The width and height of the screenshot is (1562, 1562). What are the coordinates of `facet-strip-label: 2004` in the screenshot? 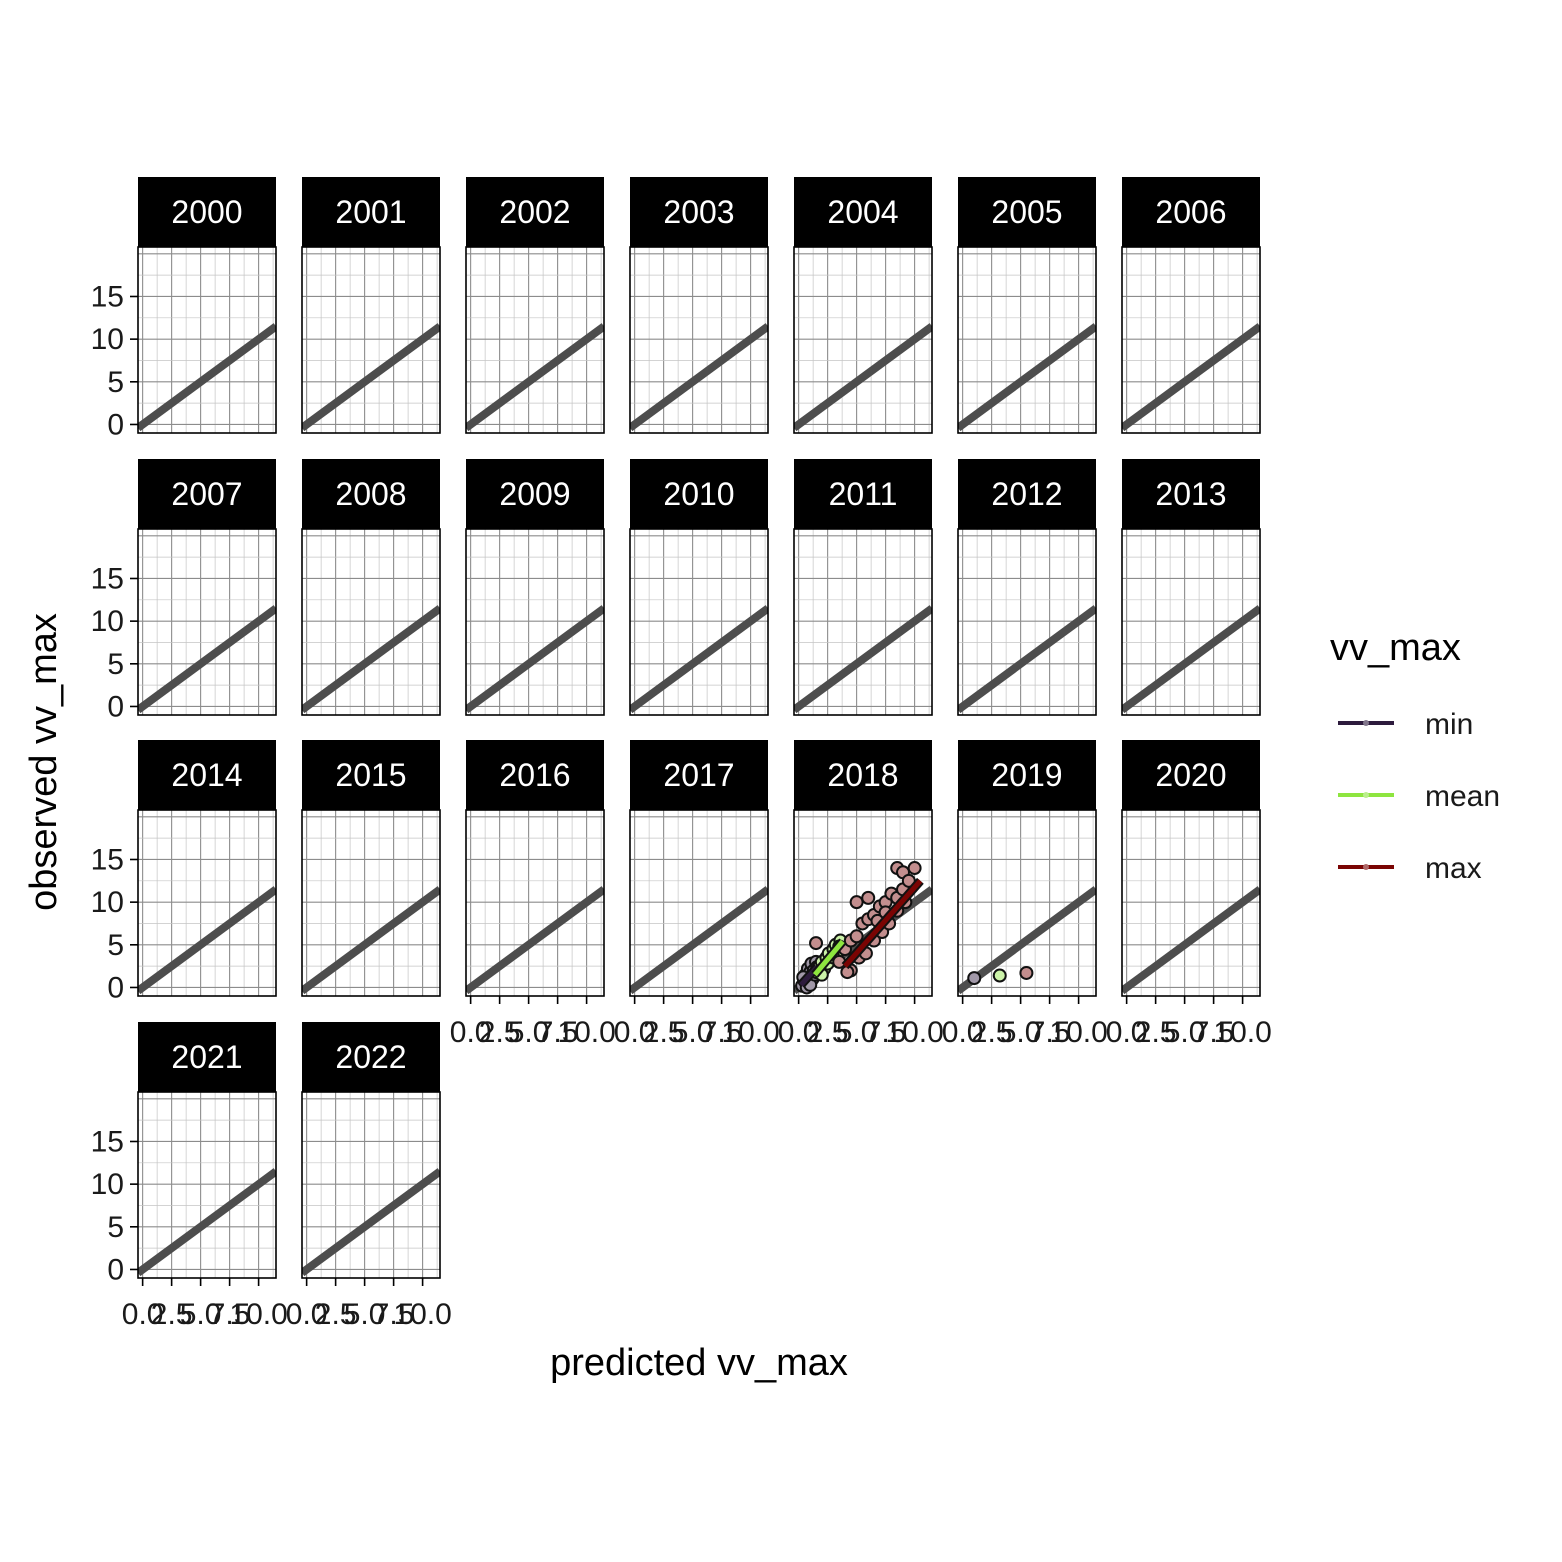 It's located at (862, 212).